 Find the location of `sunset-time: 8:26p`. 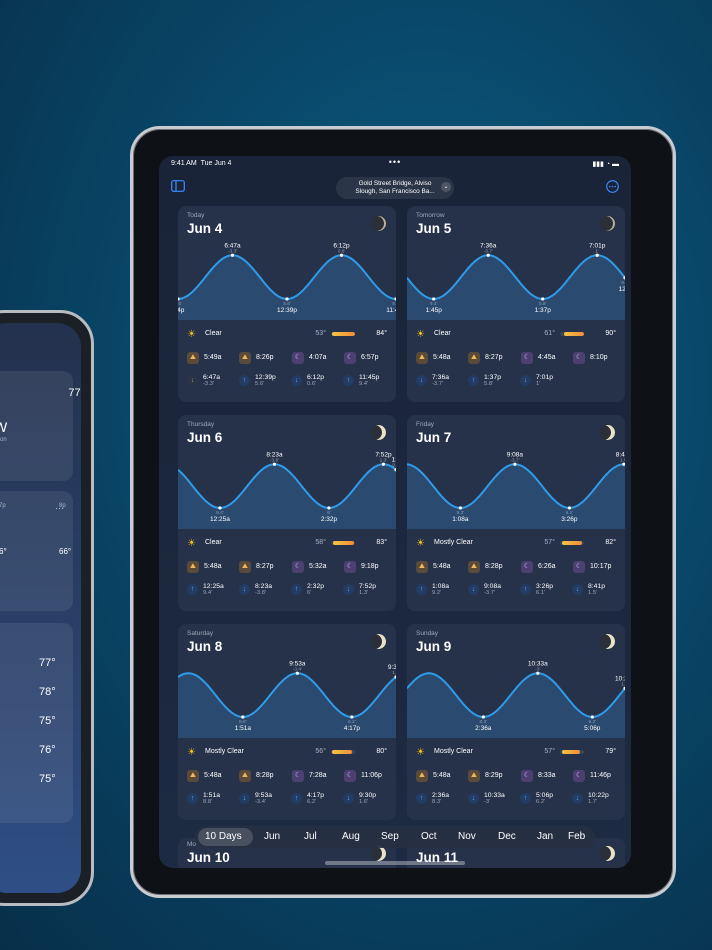

sunset-time: 8:26p is located at coordinates (265, 357).